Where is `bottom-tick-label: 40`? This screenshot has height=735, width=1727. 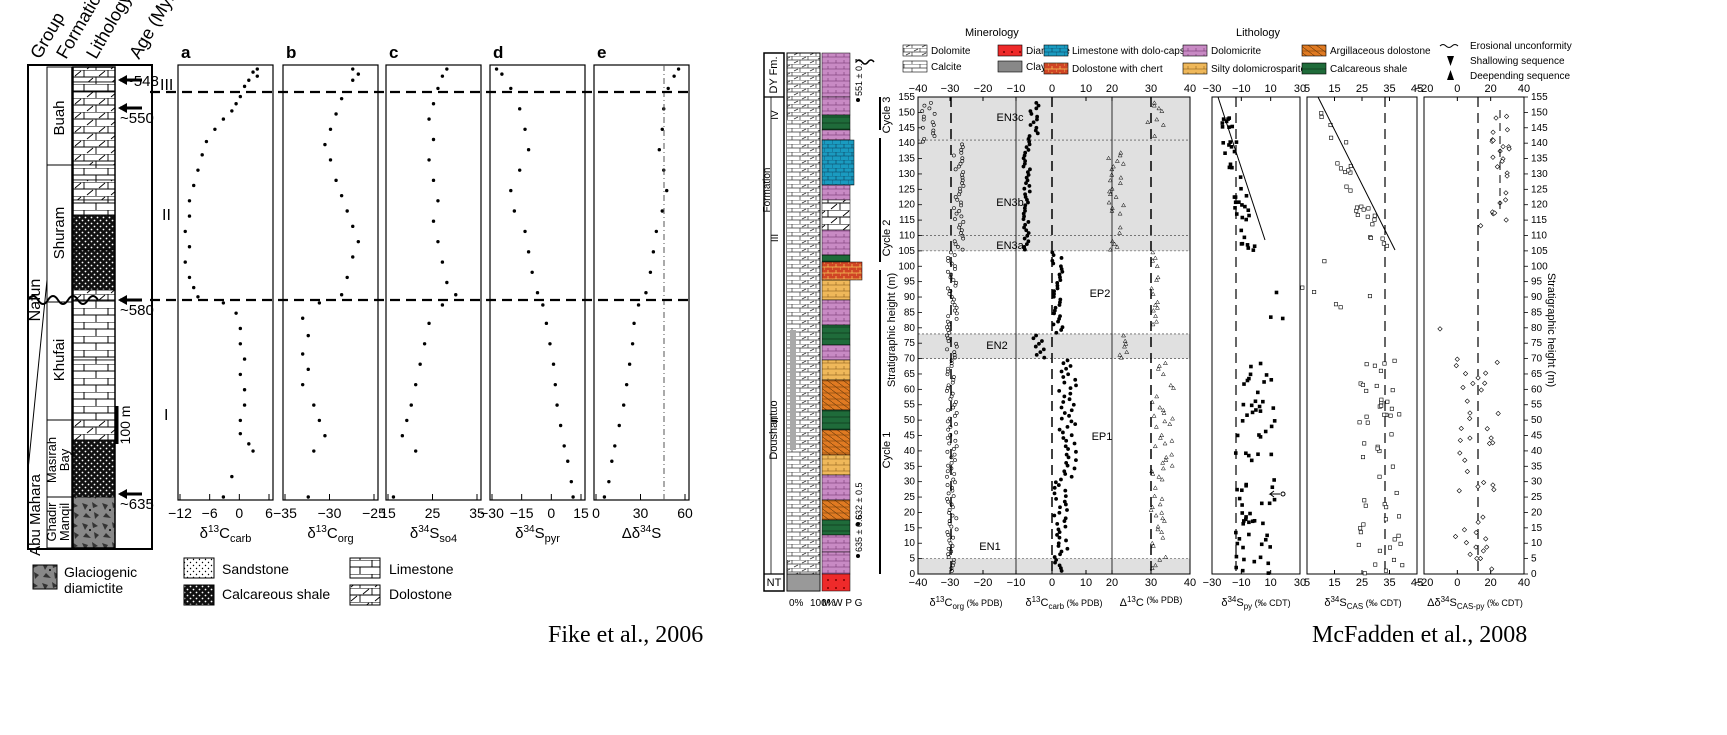
bottom-tick-label: 40 is located at coordinates (1190, 583).